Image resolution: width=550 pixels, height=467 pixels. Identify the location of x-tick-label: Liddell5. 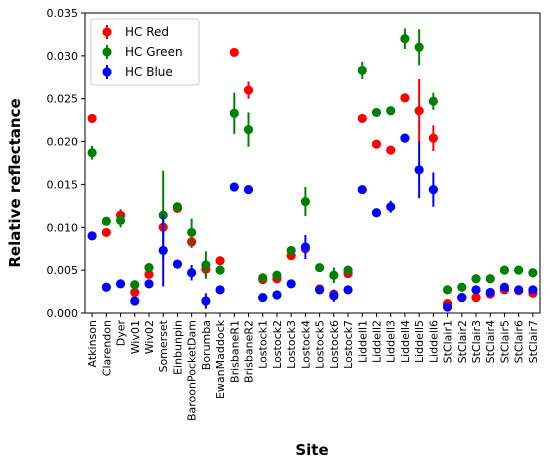
(419, 341).